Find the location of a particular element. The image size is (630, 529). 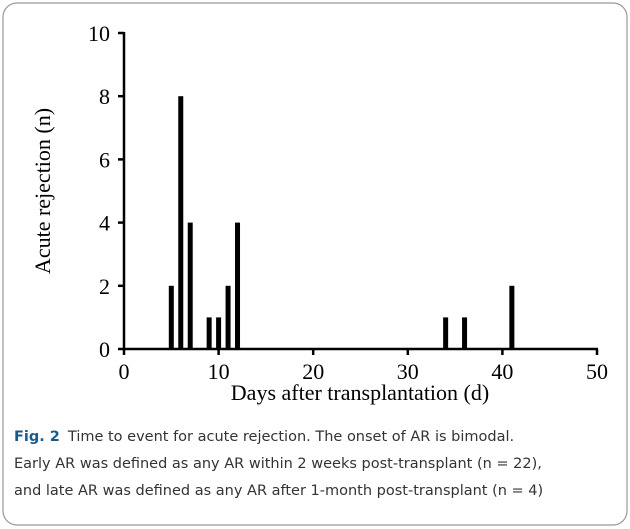

y-tick-label: 0 is located at coordinates (104, 349).